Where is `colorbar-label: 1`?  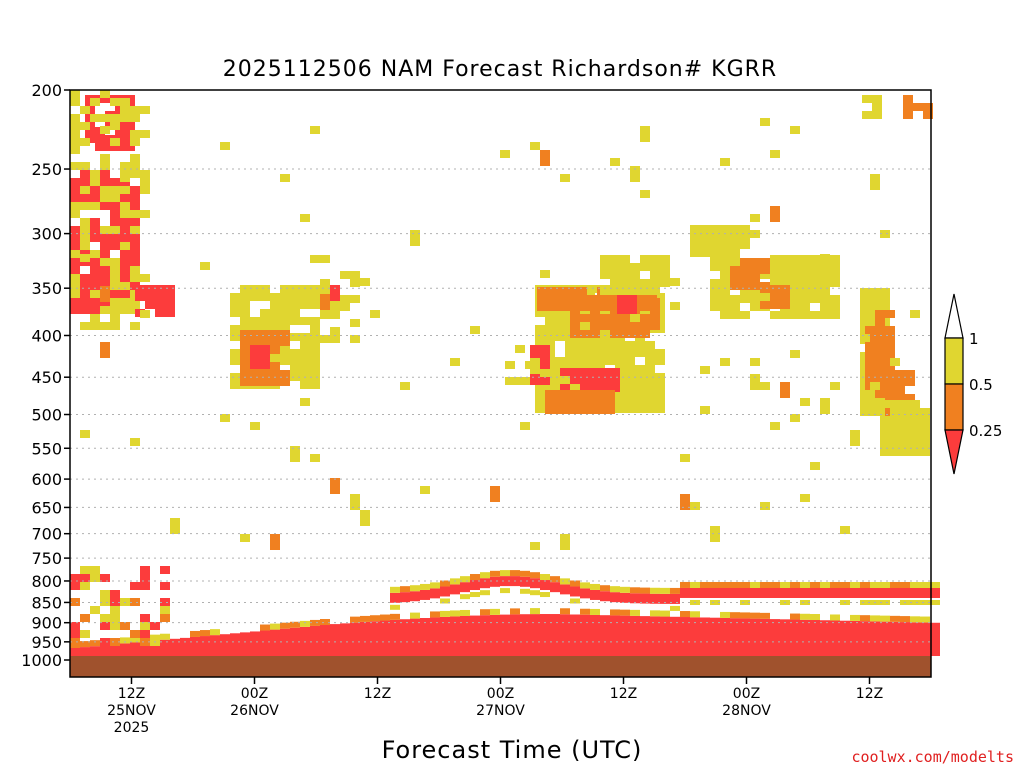 colorbar-label: 1 is located at coordinates (974, 339).